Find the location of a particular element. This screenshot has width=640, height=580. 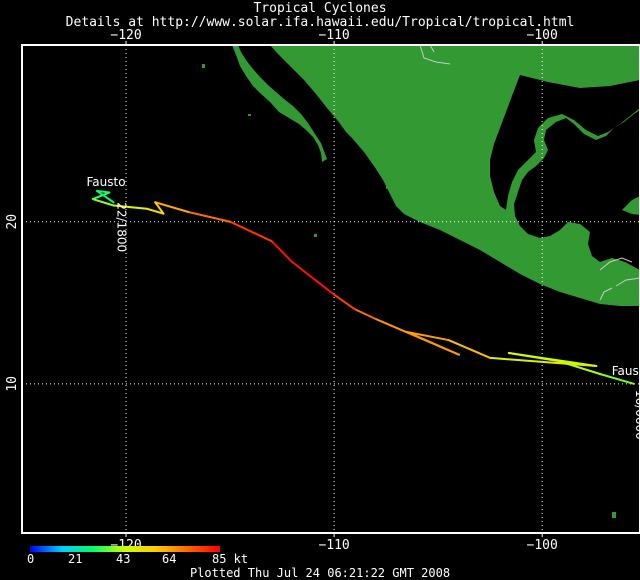

lon-label-bottom: −110 is located at coordinates (333, 545).